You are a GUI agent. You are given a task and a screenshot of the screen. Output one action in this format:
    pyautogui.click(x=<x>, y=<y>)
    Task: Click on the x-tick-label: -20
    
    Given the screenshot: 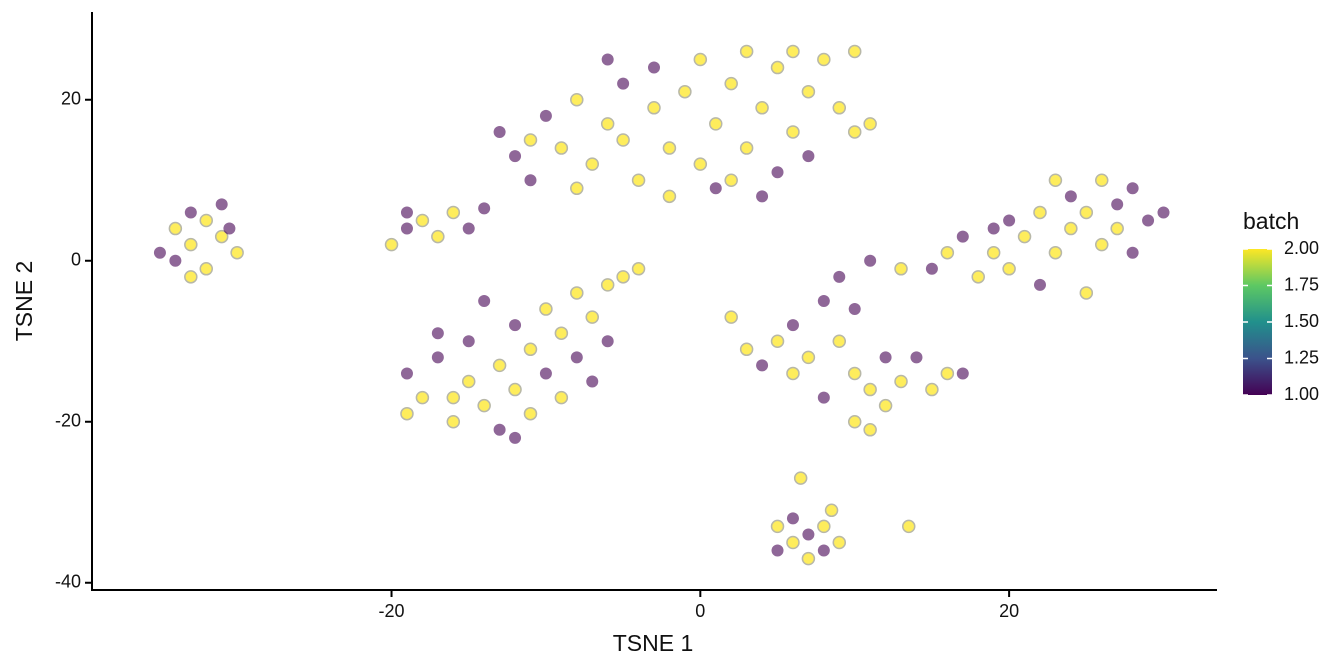 What is the action you would take?
    pyautogui.click(x=392, y=611)
    